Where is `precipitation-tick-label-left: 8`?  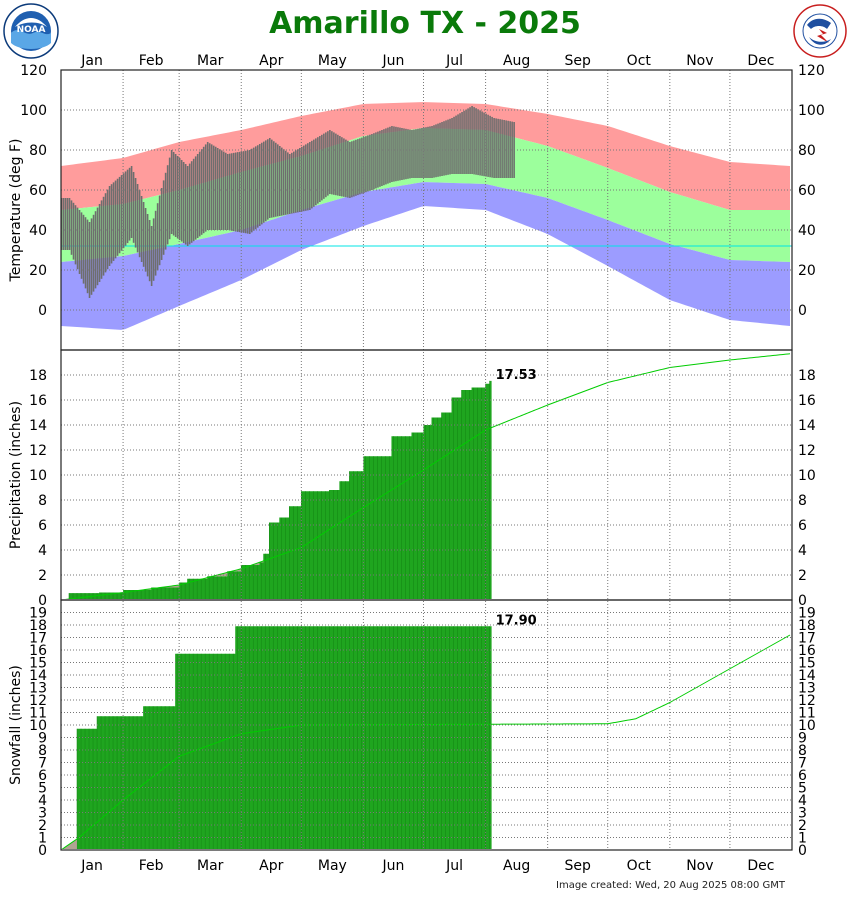
precipitation-tick-label-left: 8 is located at coordinates (42, 501).